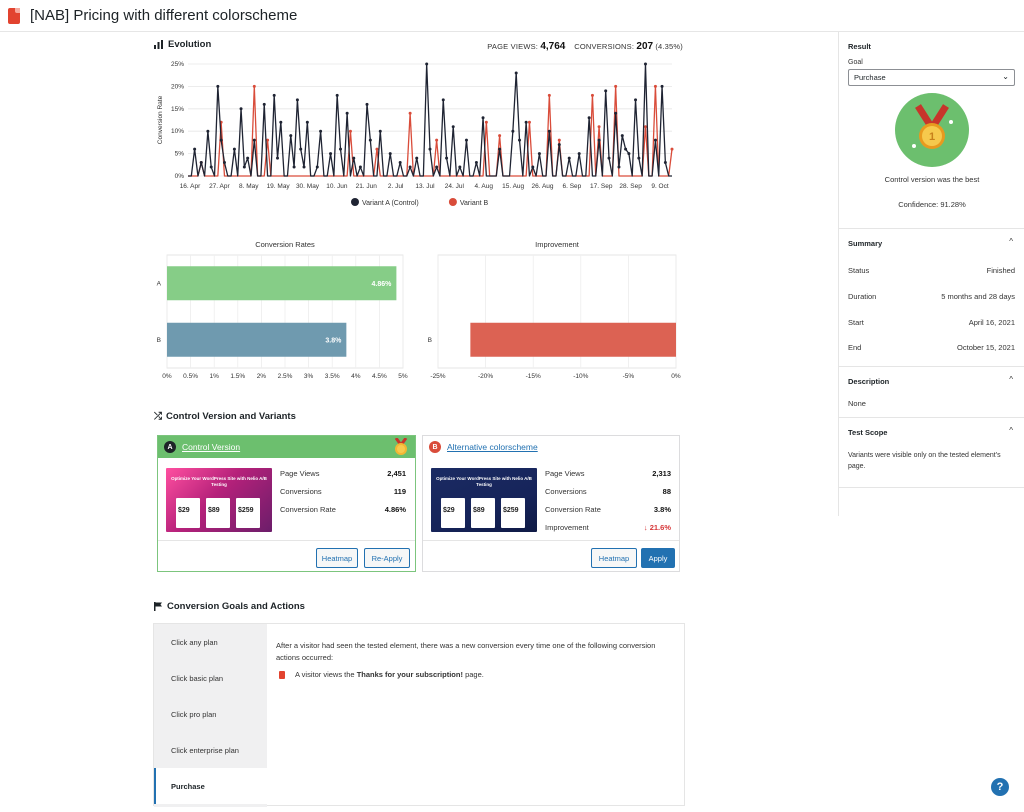 Image resolution: width=1024 pixels, height=812 pixels. I want to click on goal-tab-pro-plan: Click pro plan, so click(194, 714).